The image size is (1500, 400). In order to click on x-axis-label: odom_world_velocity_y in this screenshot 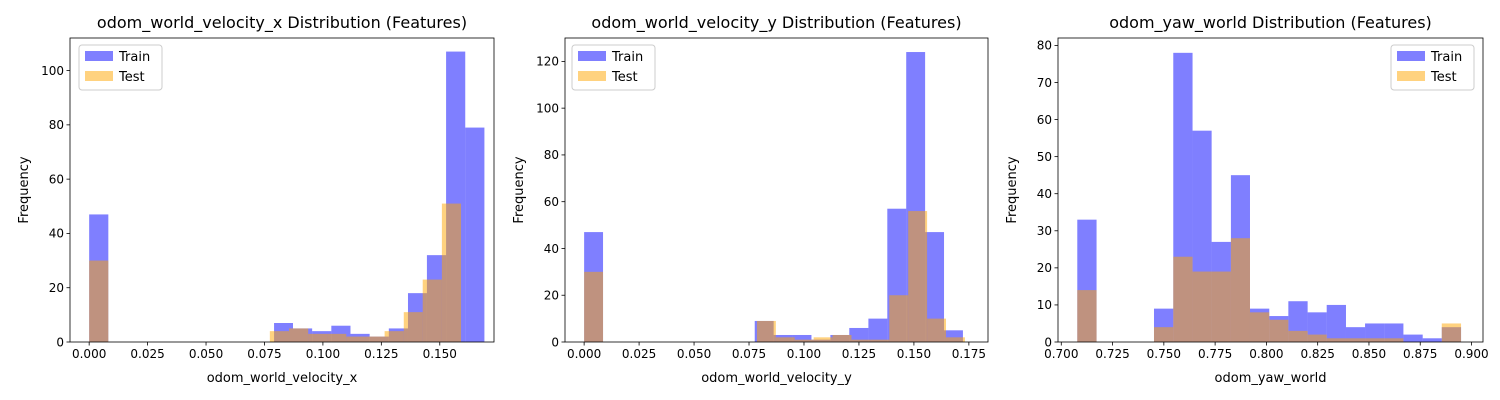, I will do `click(776, 378)`.